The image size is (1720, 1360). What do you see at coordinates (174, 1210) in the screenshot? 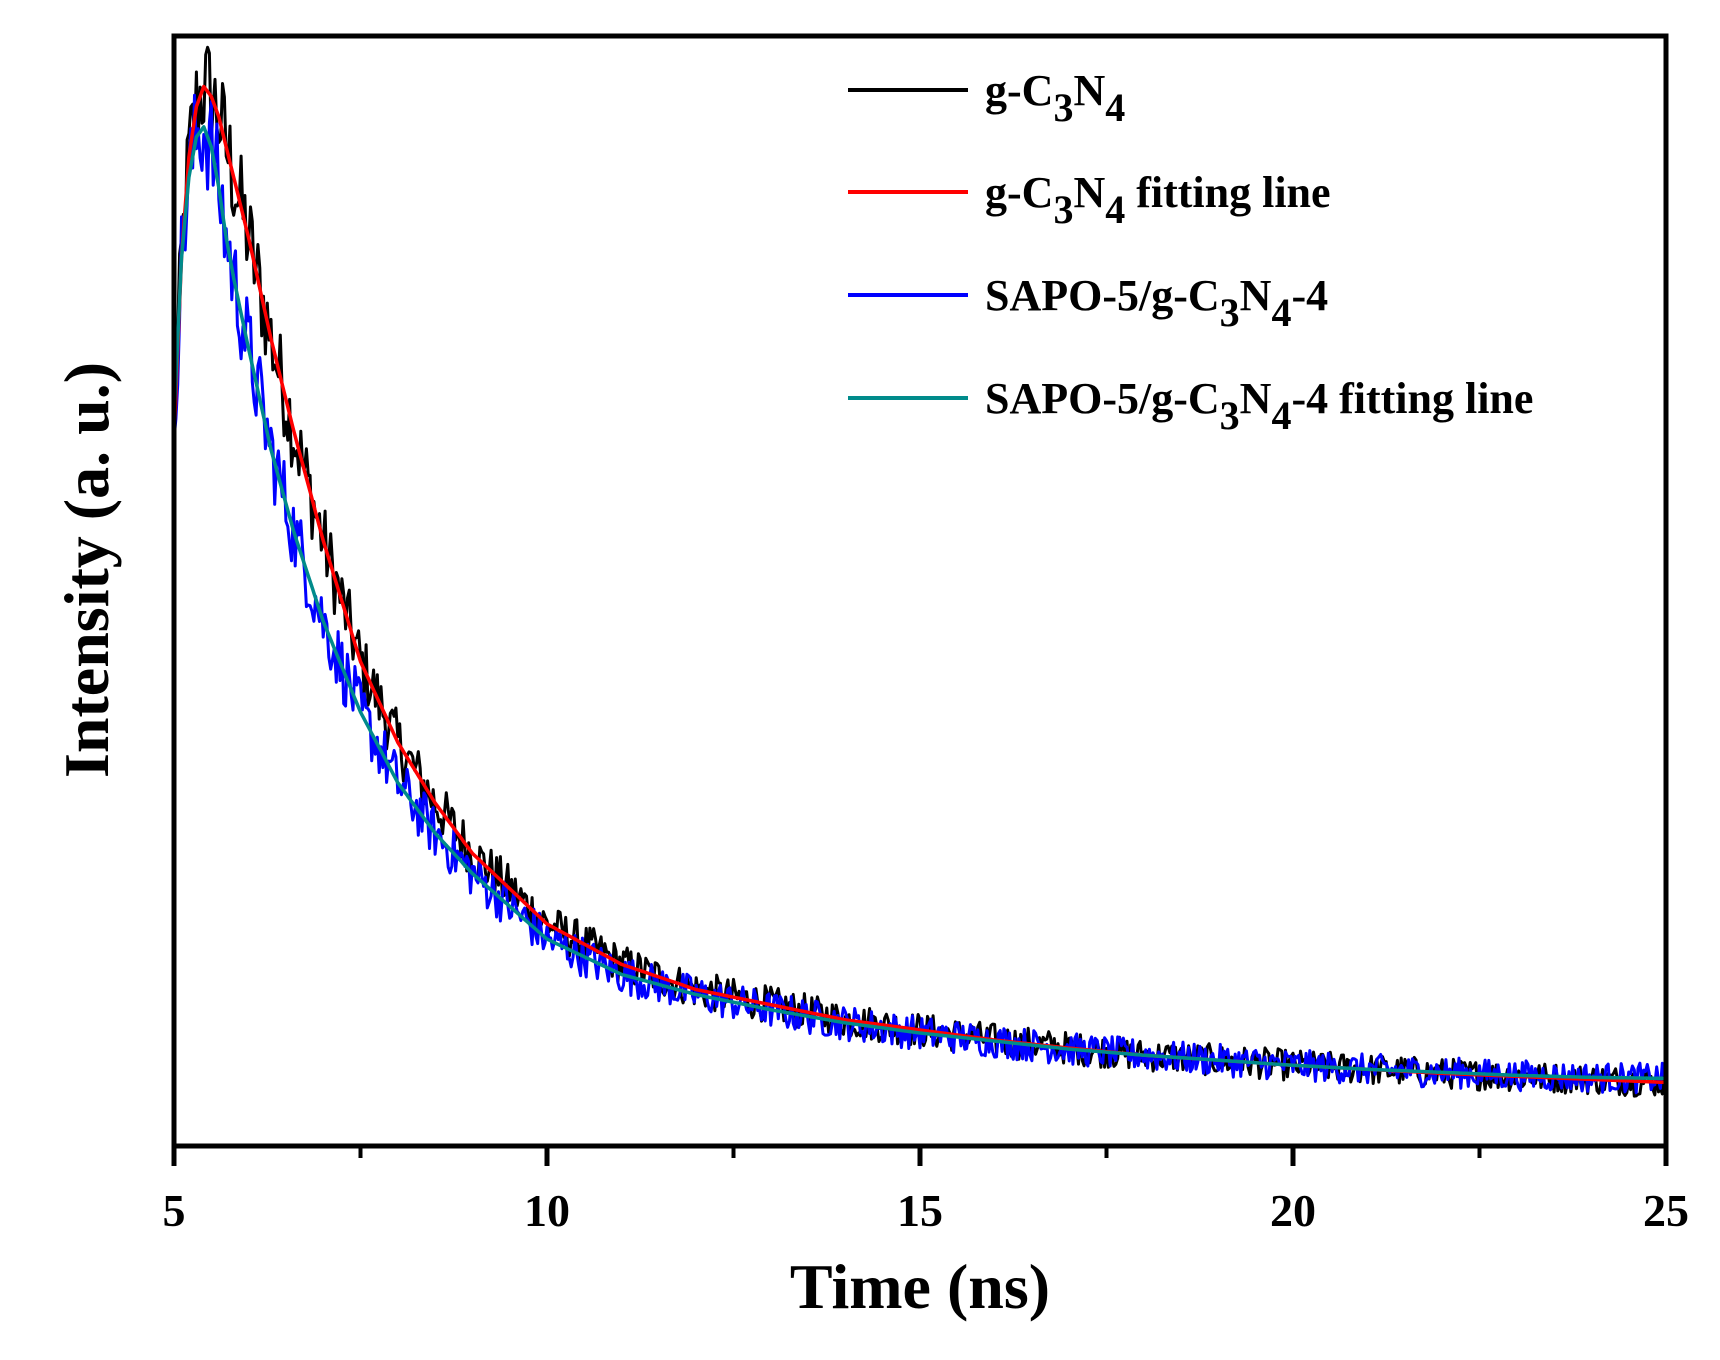
I see `x-tick-label: 5` at bounding box center [174, 1210].